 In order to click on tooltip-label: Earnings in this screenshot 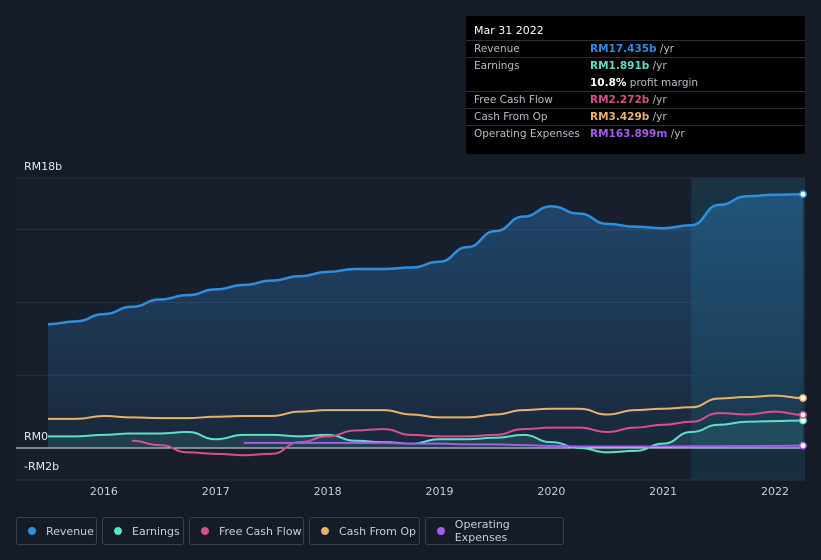, I will do `click(497, 66)`.